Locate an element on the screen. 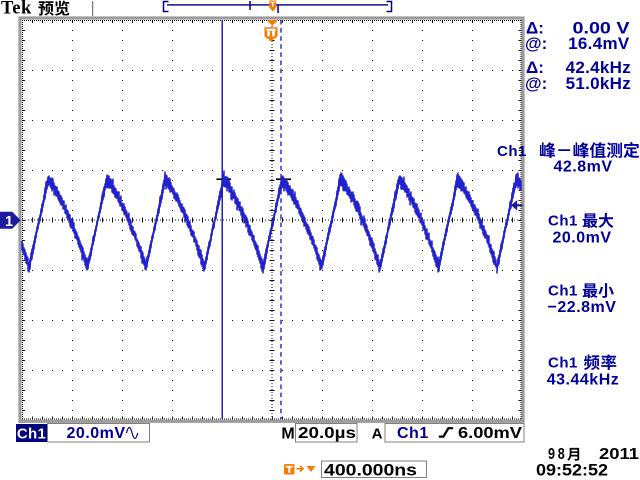  svg-text: 0.00 V is located at coordinates (602, 28).